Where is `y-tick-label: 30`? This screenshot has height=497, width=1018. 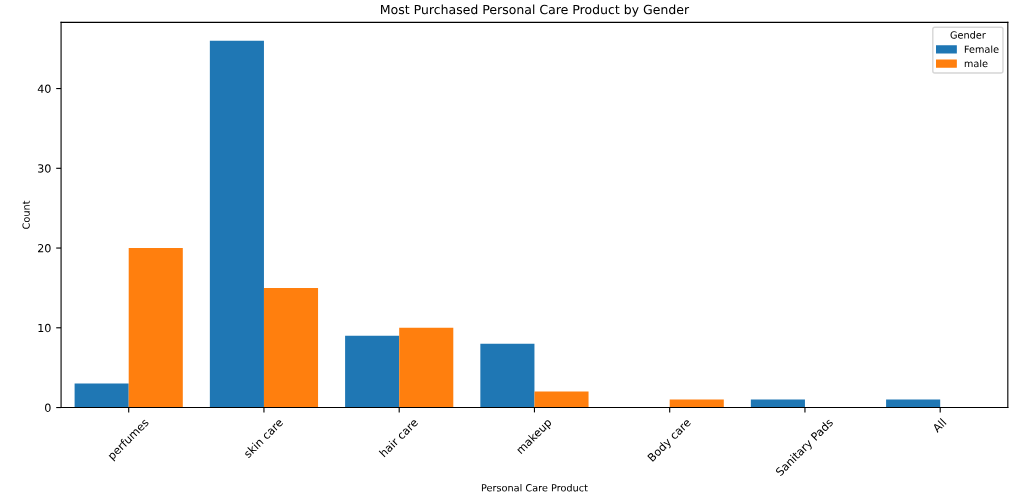
y-tick-label: 30 is located at coordinates (44, 168).